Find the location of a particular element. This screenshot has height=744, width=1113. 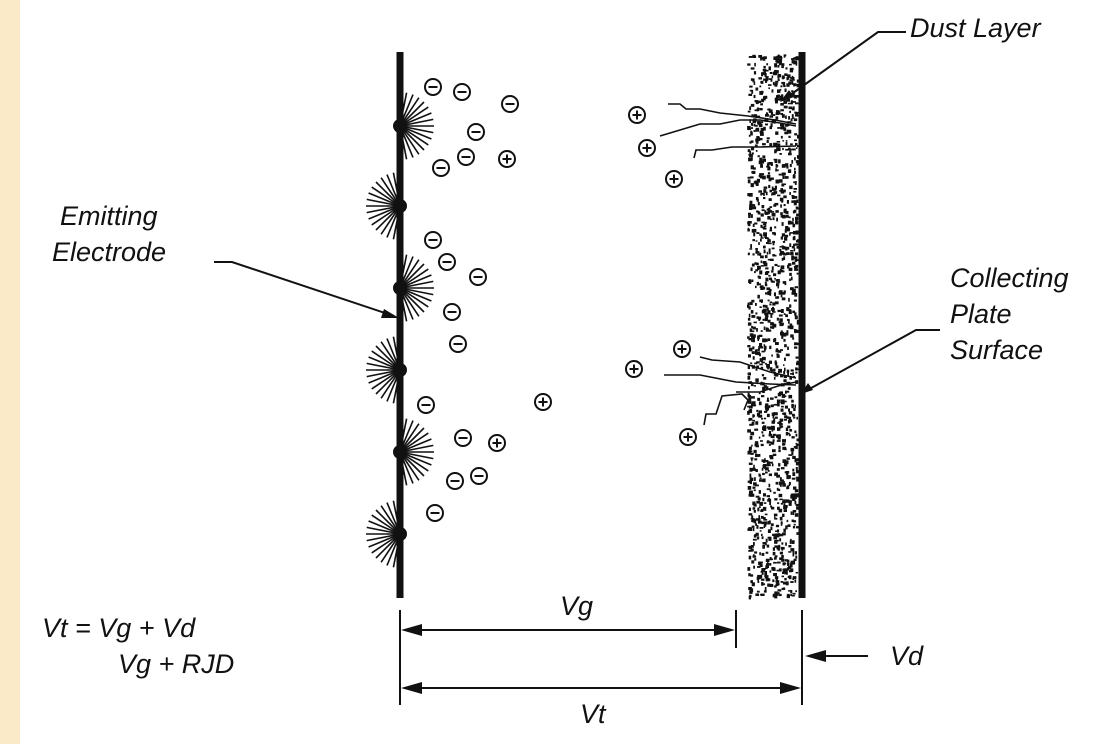

equation-line1: Vt = Vg + Vd is located at coordinates (119, 628).